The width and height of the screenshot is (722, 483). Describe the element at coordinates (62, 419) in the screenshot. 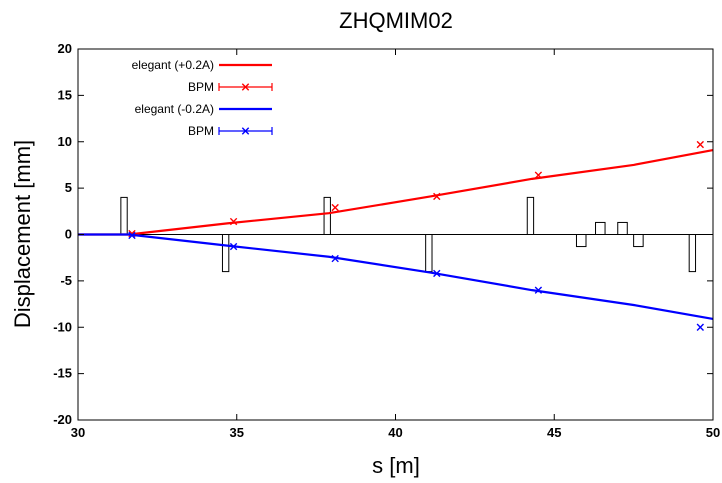

I see `y-tick-label-0: -20` at that location.